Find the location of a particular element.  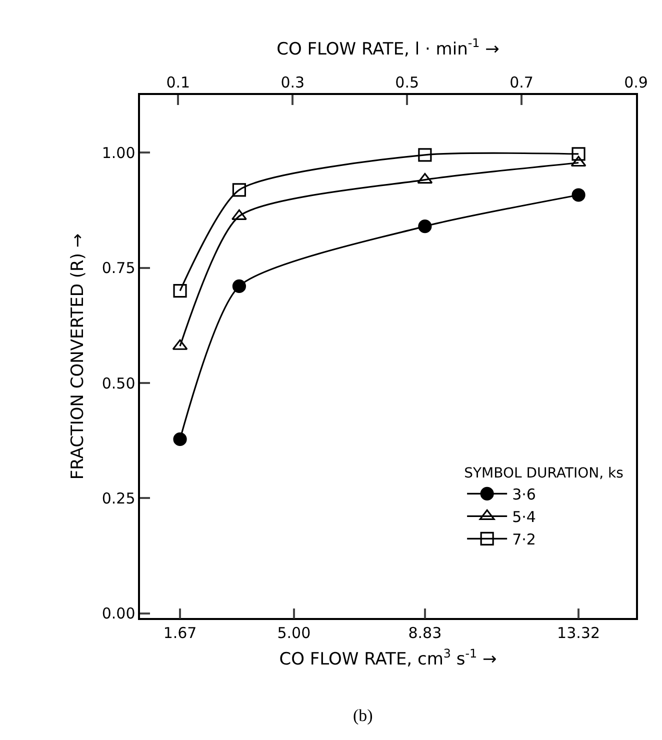

x-tick-label: 5.00 is located at coordinates (294, 633).